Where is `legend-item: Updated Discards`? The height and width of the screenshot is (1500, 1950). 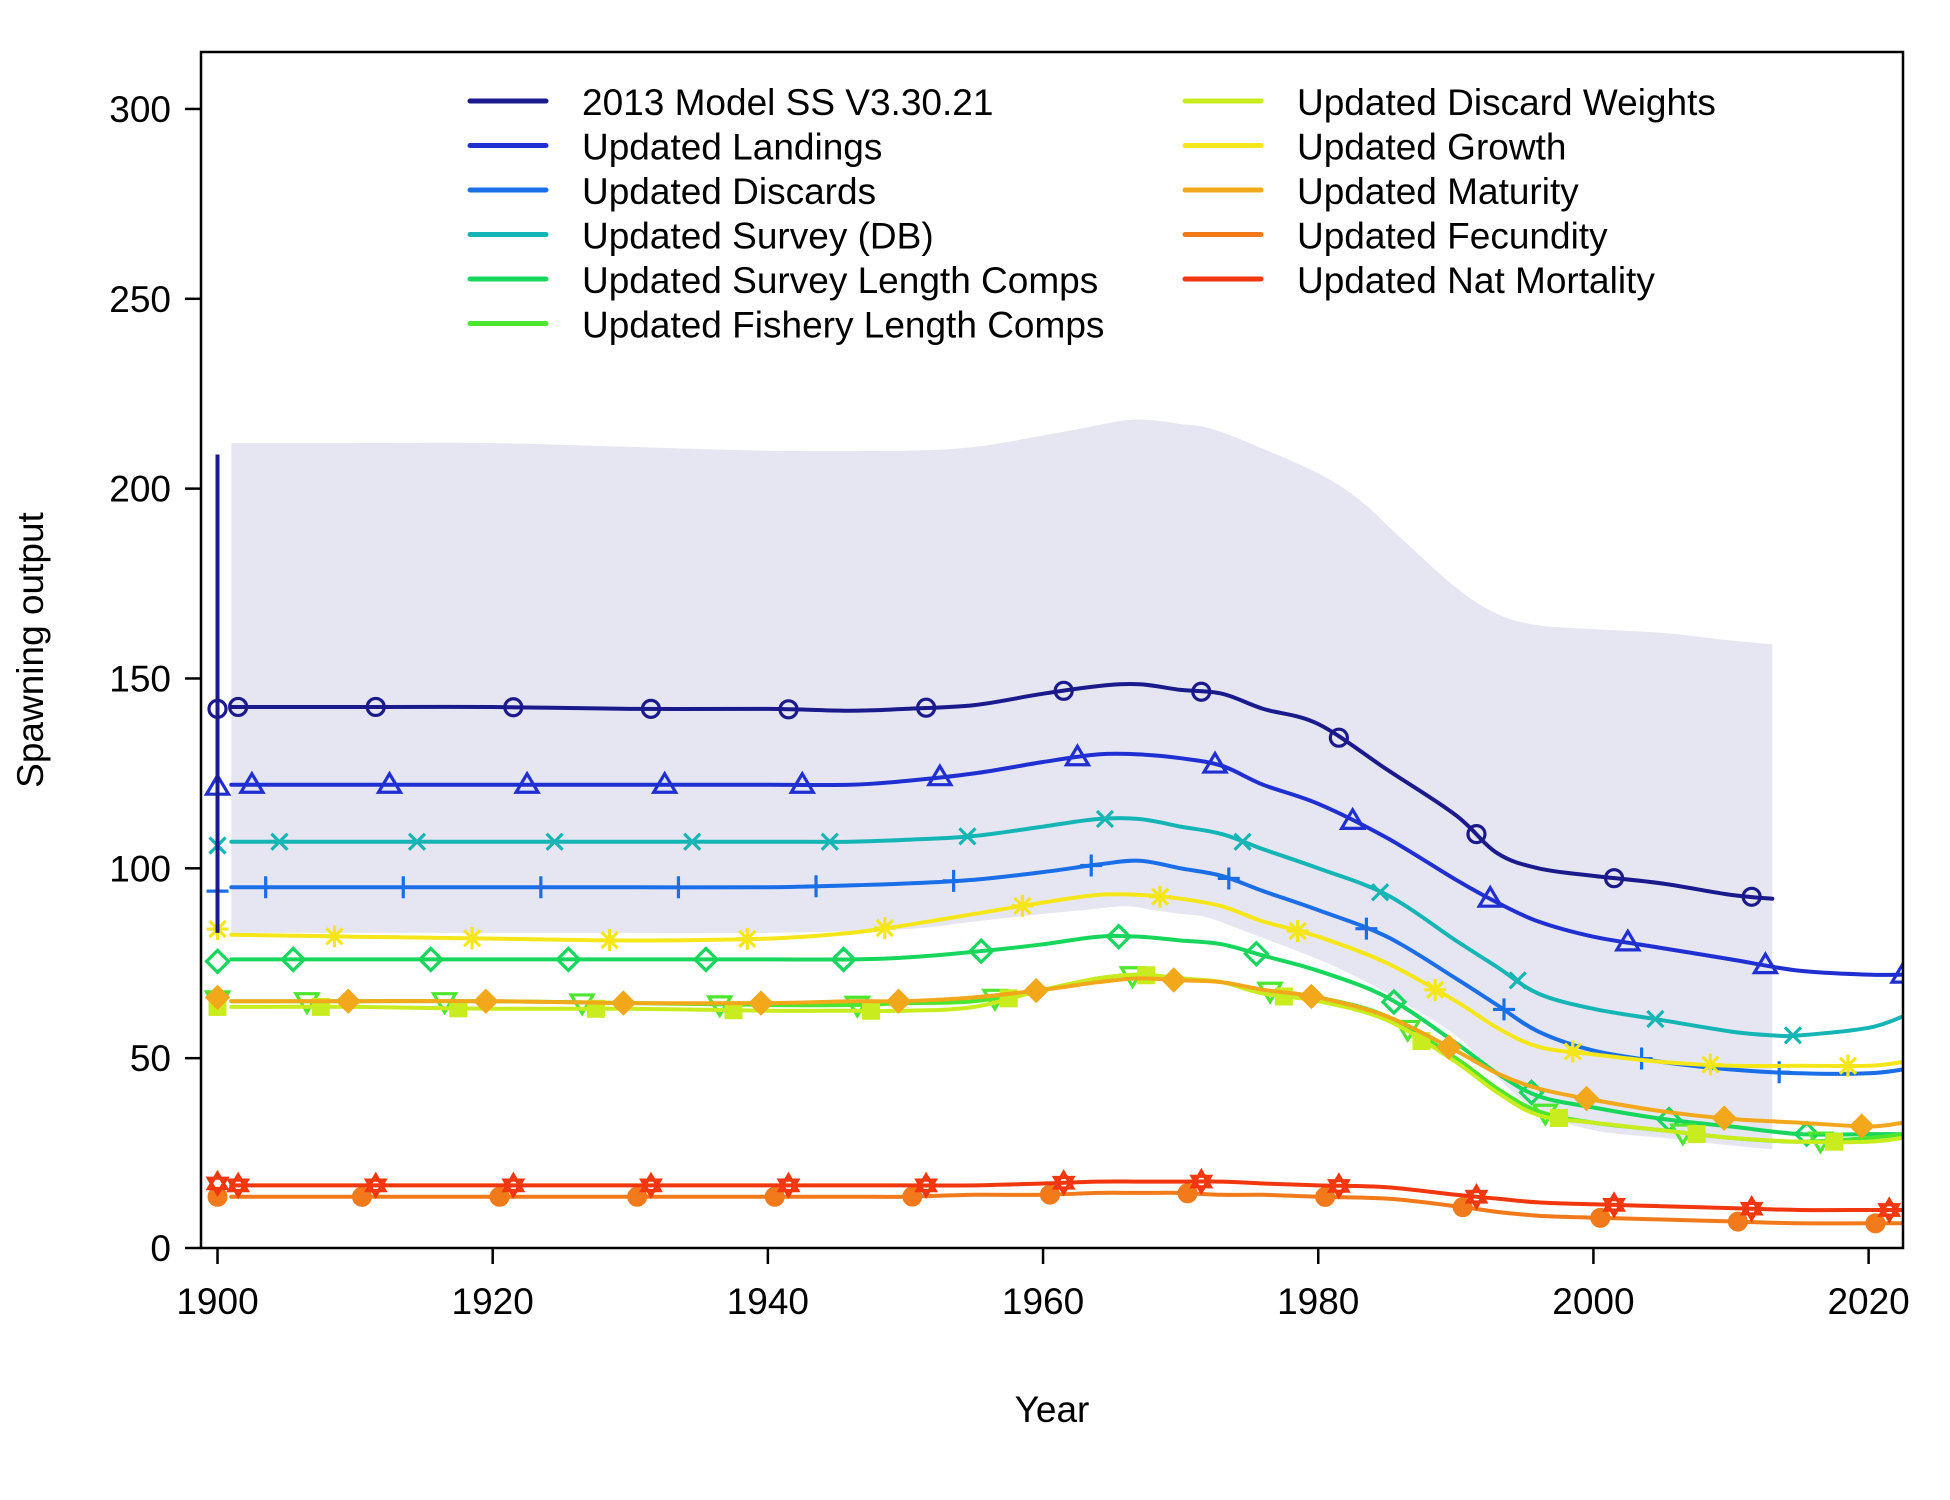 legend-item: Updated Discards is located at coordinates (671, 191).